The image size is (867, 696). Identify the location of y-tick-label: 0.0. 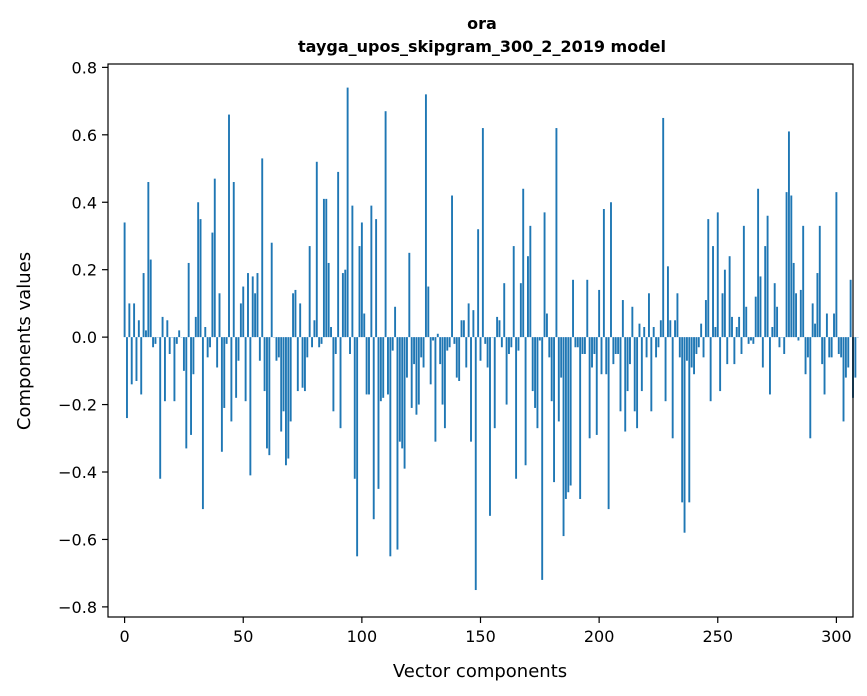
(84, 337).